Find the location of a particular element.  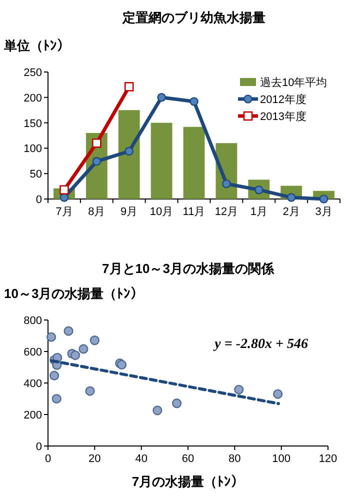

x-tick-label: 0 is located at coordinates (48, 459).